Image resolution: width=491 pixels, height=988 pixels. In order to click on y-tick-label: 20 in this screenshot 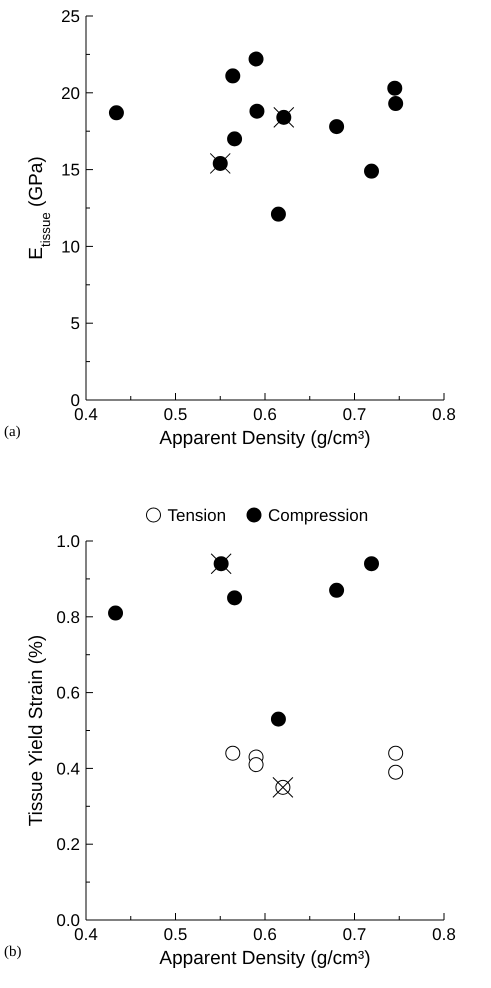, I will do `click(70, 93)`.